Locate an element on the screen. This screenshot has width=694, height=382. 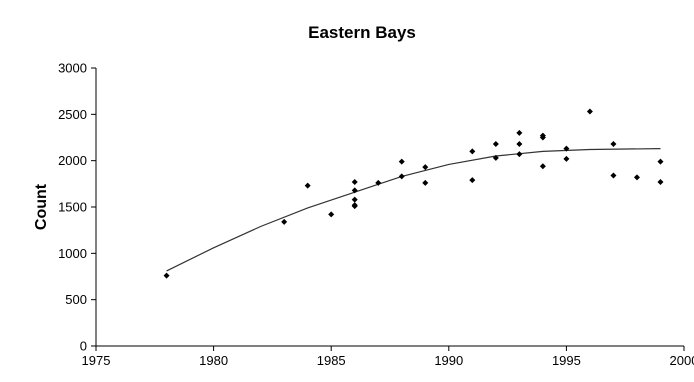
y-tick-label: 1500 is located at coordinates (72, 207).